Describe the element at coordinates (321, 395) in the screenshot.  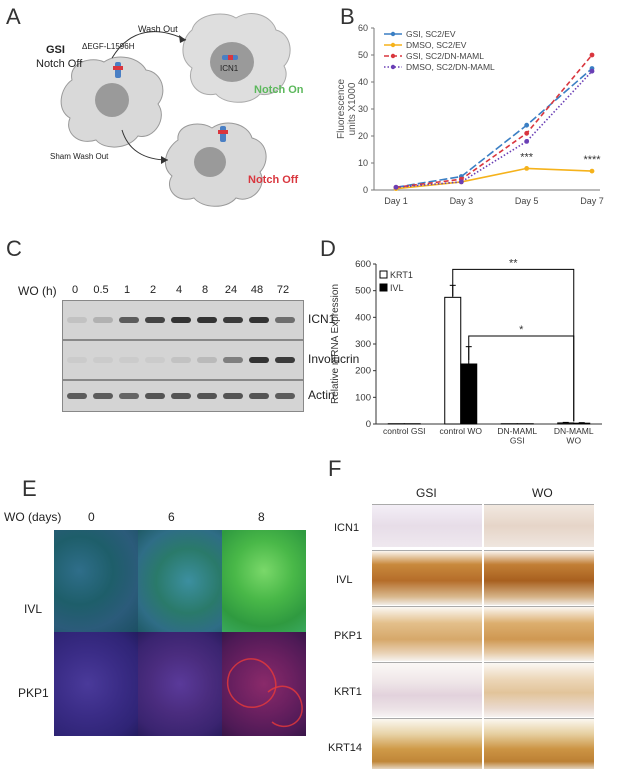
I see `blot-label: Actin` at that location.